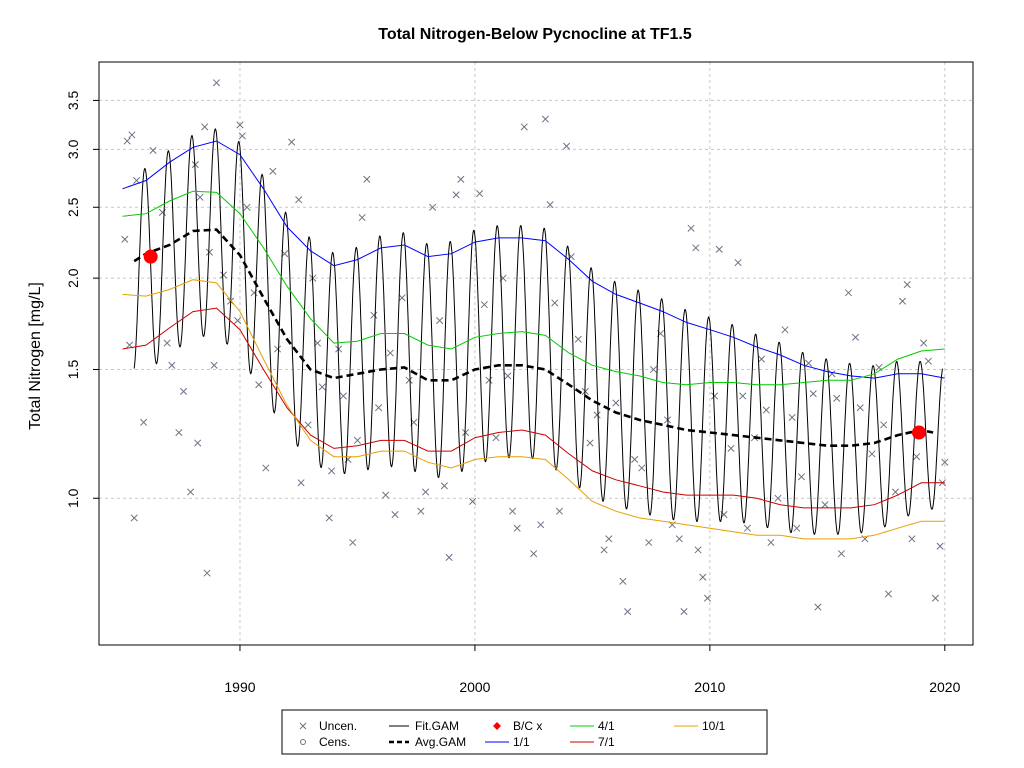 The height and width of the screenshot is (768, 1024). Describe the element at coordinates (606, 726) in the screenshot. I see `legend-label: 4/1` at that location.